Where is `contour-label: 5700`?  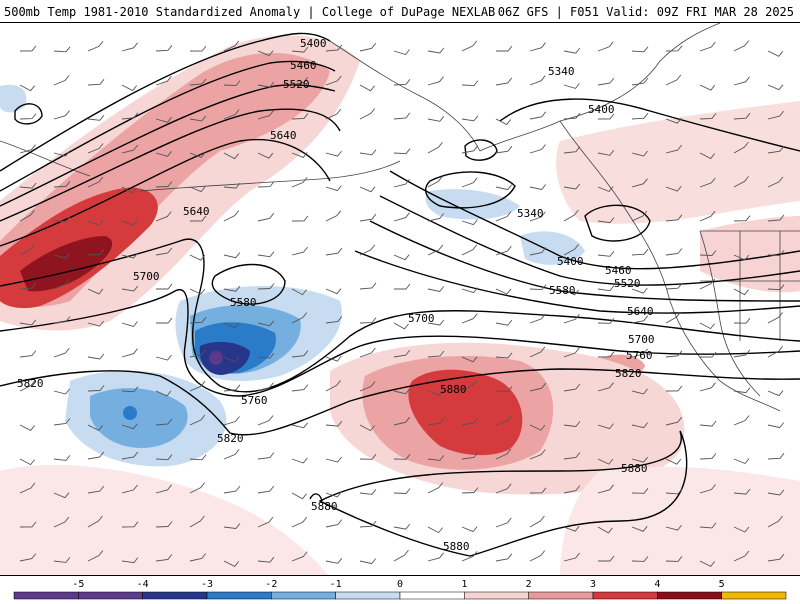 contour-label: 5700 is located at coordinates (146, 276).